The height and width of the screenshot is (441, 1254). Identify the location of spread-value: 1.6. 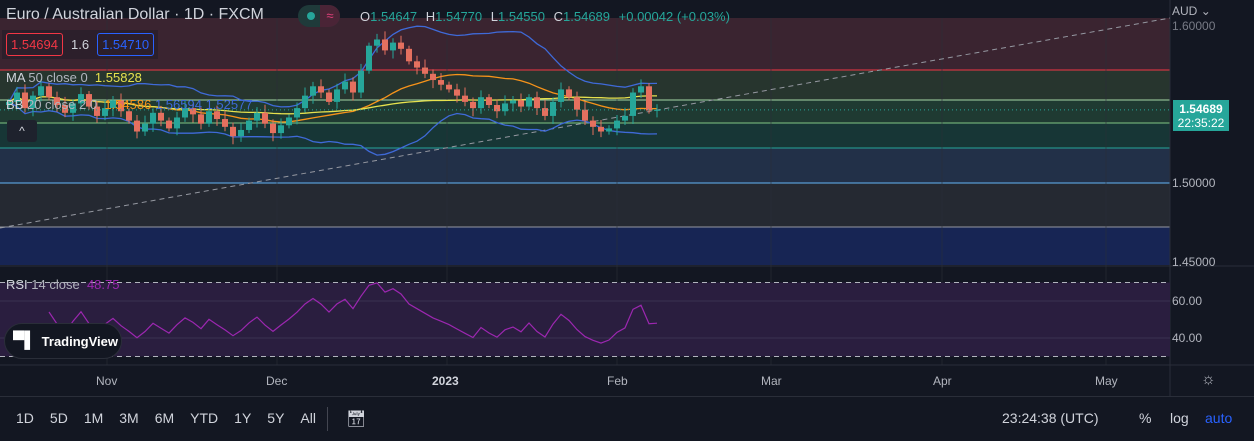
(80, 44).